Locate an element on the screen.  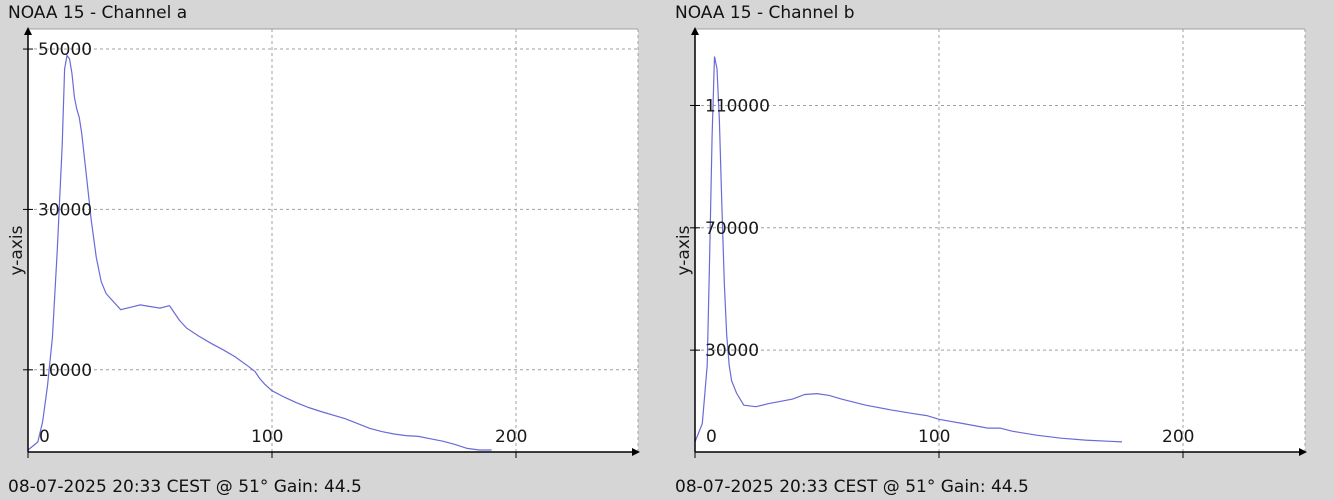
y-tick-label: 10000 is located at coordinates (65, 371).